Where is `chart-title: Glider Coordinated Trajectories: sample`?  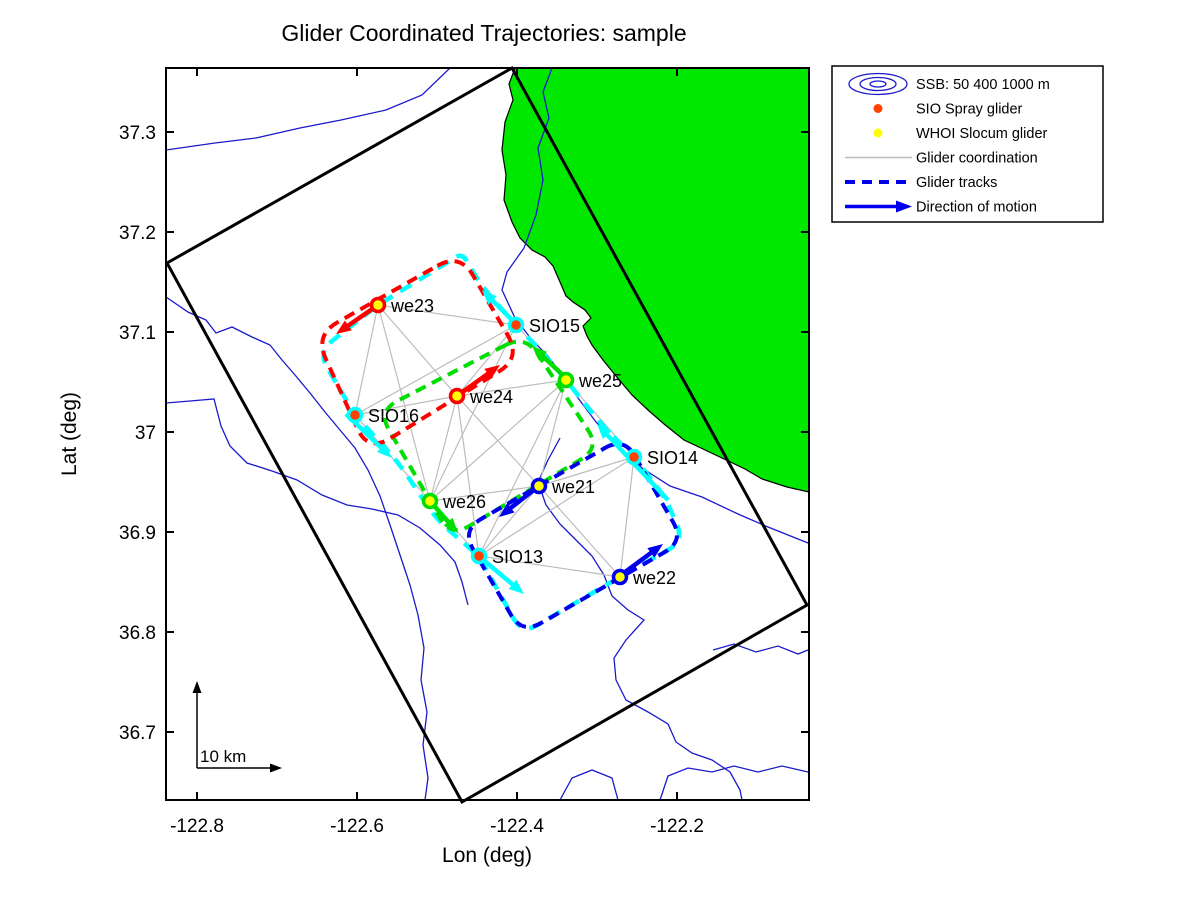
chart-title: Glider Coordinated Trajectories: sample is located at coordinates (483, 33).